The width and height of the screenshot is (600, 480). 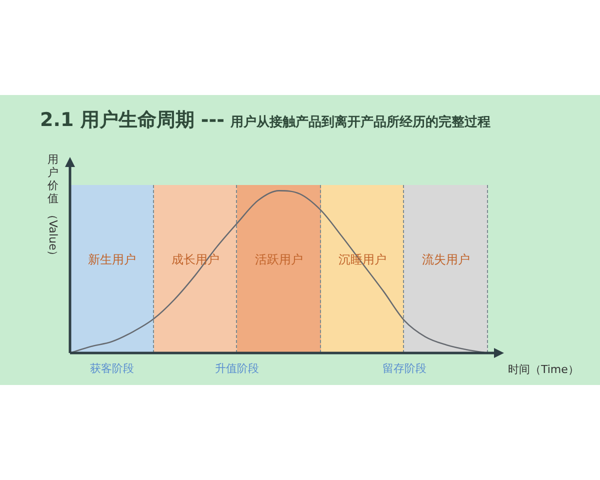 What do you see at coordinates (360, 122) in the screenshot?
I see `chart-subtitle: 用户从接触产品到离开产品所经历的完整过程` at bounding box center [360, 122].